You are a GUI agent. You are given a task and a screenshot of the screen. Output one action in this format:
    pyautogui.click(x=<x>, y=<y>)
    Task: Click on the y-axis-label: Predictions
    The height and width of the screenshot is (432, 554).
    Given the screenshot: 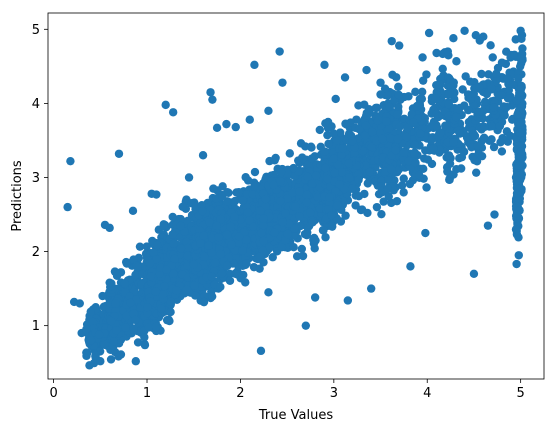 What is the action you would take?
    pyautogui.click(x=17, y=196)
    